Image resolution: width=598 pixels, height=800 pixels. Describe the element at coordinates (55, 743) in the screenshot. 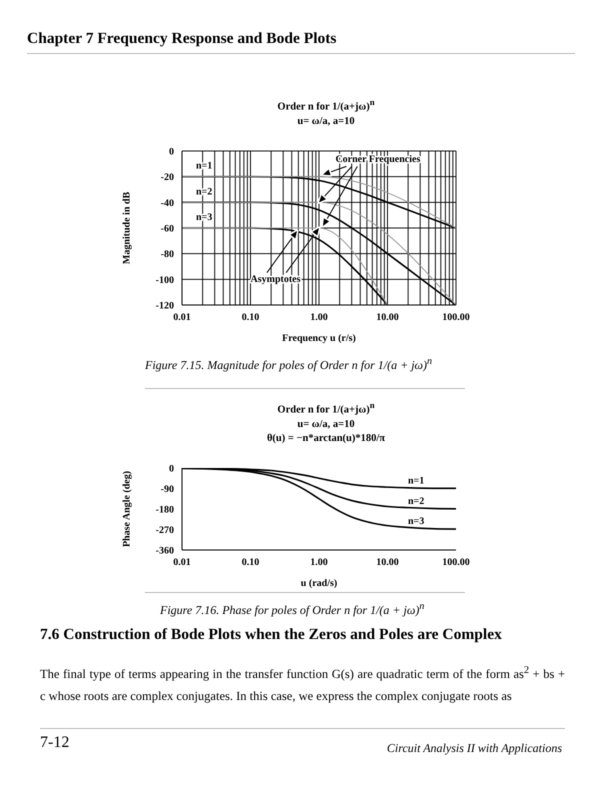

I see `text: 7-12` at that location.